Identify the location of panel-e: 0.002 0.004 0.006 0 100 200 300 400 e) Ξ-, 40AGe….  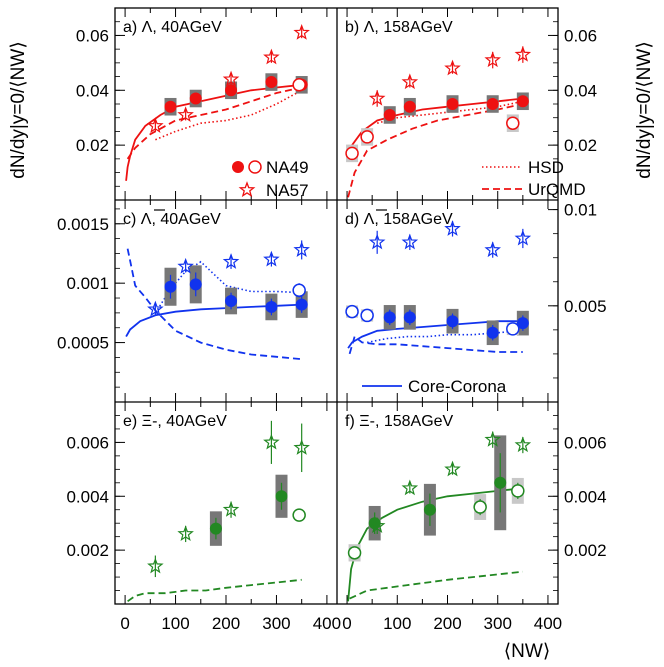
(203, 517).